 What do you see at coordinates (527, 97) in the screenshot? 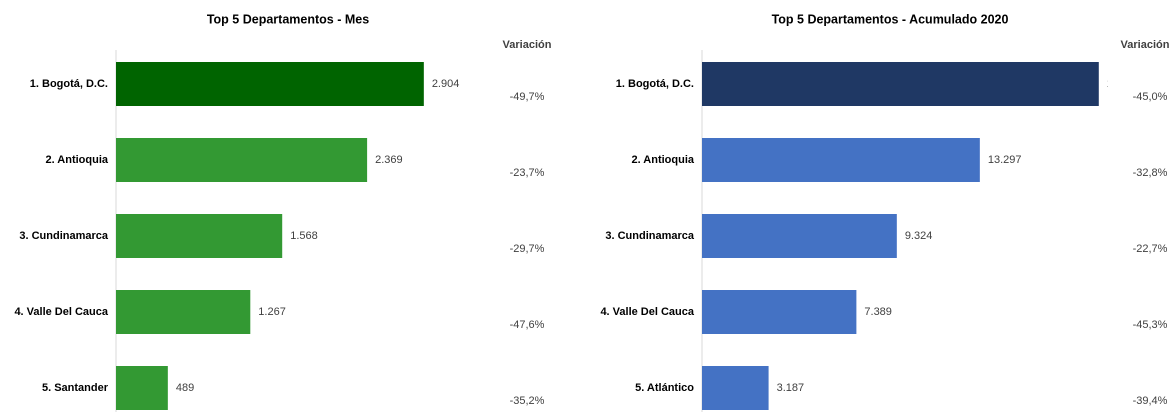
I see `variation-value: -49,7%` at bounding box center [527, 97].